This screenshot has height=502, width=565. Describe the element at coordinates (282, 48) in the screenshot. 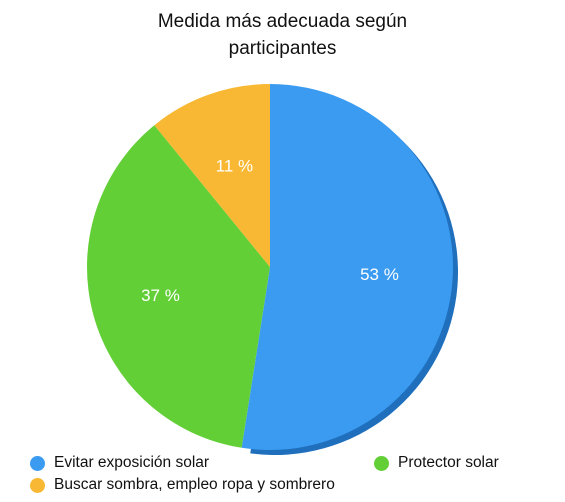

I see `chart-title-line-2: participantes` at that location.